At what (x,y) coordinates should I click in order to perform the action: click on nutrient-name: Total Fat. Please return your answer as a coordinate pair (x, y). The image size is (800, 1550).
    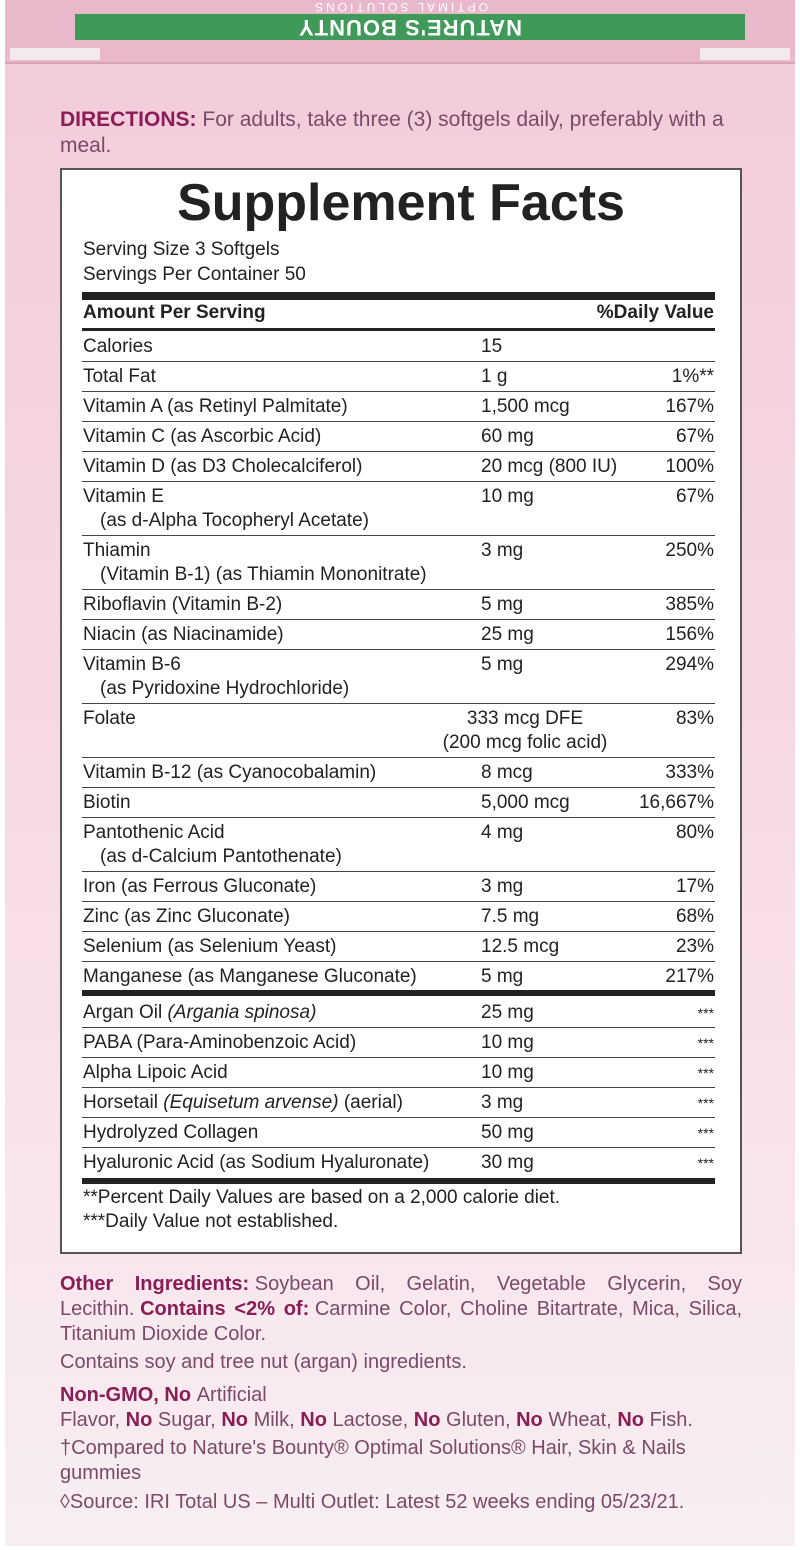
    Looking at the image, I should click on (119, 376).